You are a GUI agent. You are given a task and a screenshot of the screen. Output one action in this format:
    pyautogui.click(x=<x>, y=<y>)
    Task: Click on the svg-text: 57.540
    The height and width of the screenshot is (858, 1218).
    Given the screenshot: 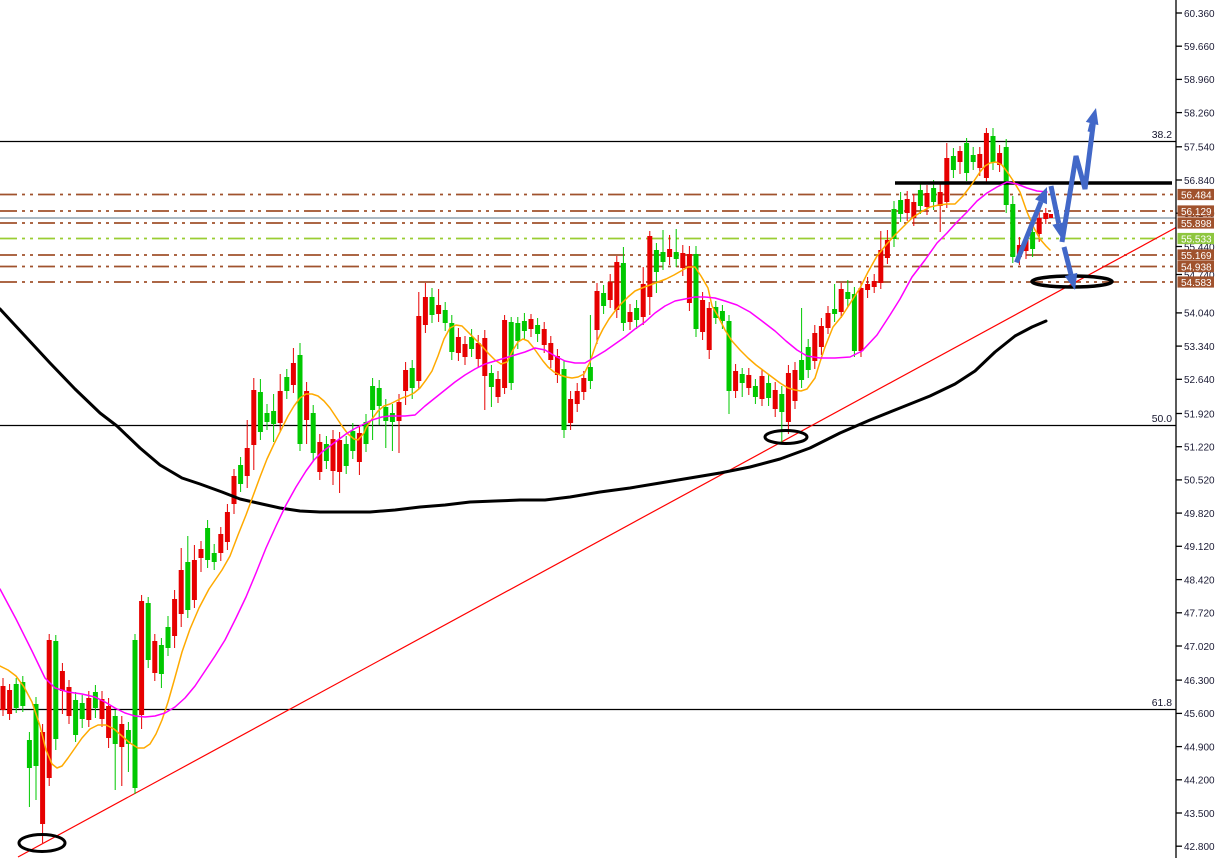 What is the action you would take?
    pyautogui.click(x=1199, y=148)
    